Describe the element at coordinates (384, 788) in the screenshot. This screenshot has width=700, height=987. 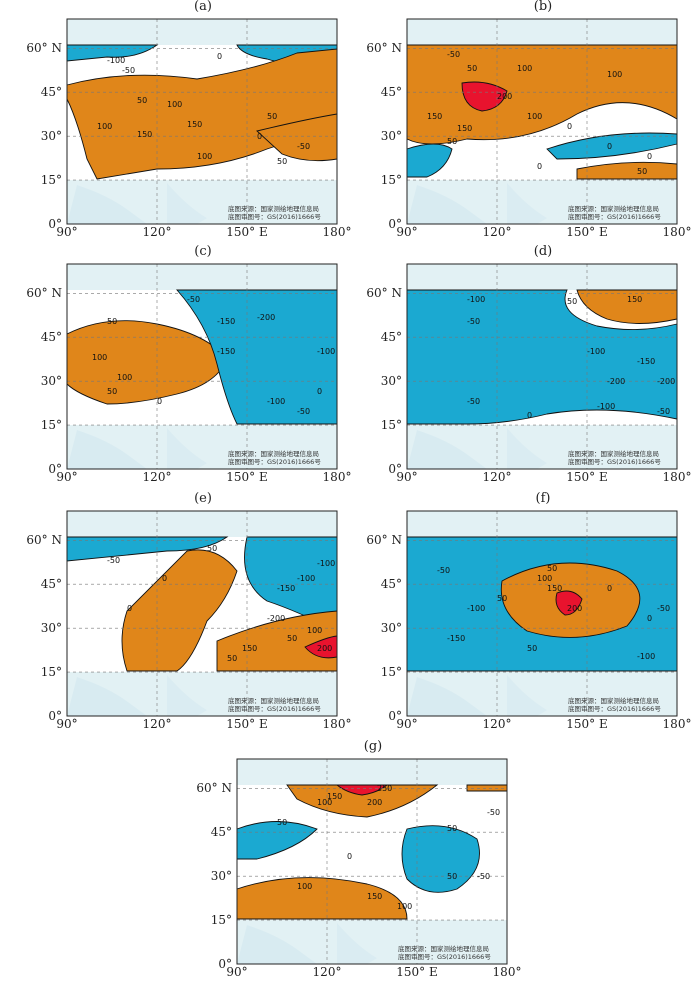
I see `contour-label: 250` at that location.